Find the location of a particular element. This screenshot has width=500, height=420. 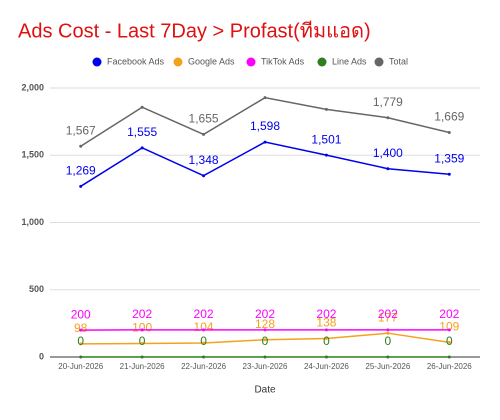

x-tick-label: 21-Jun-2026 is located at coordinates (142, 366).